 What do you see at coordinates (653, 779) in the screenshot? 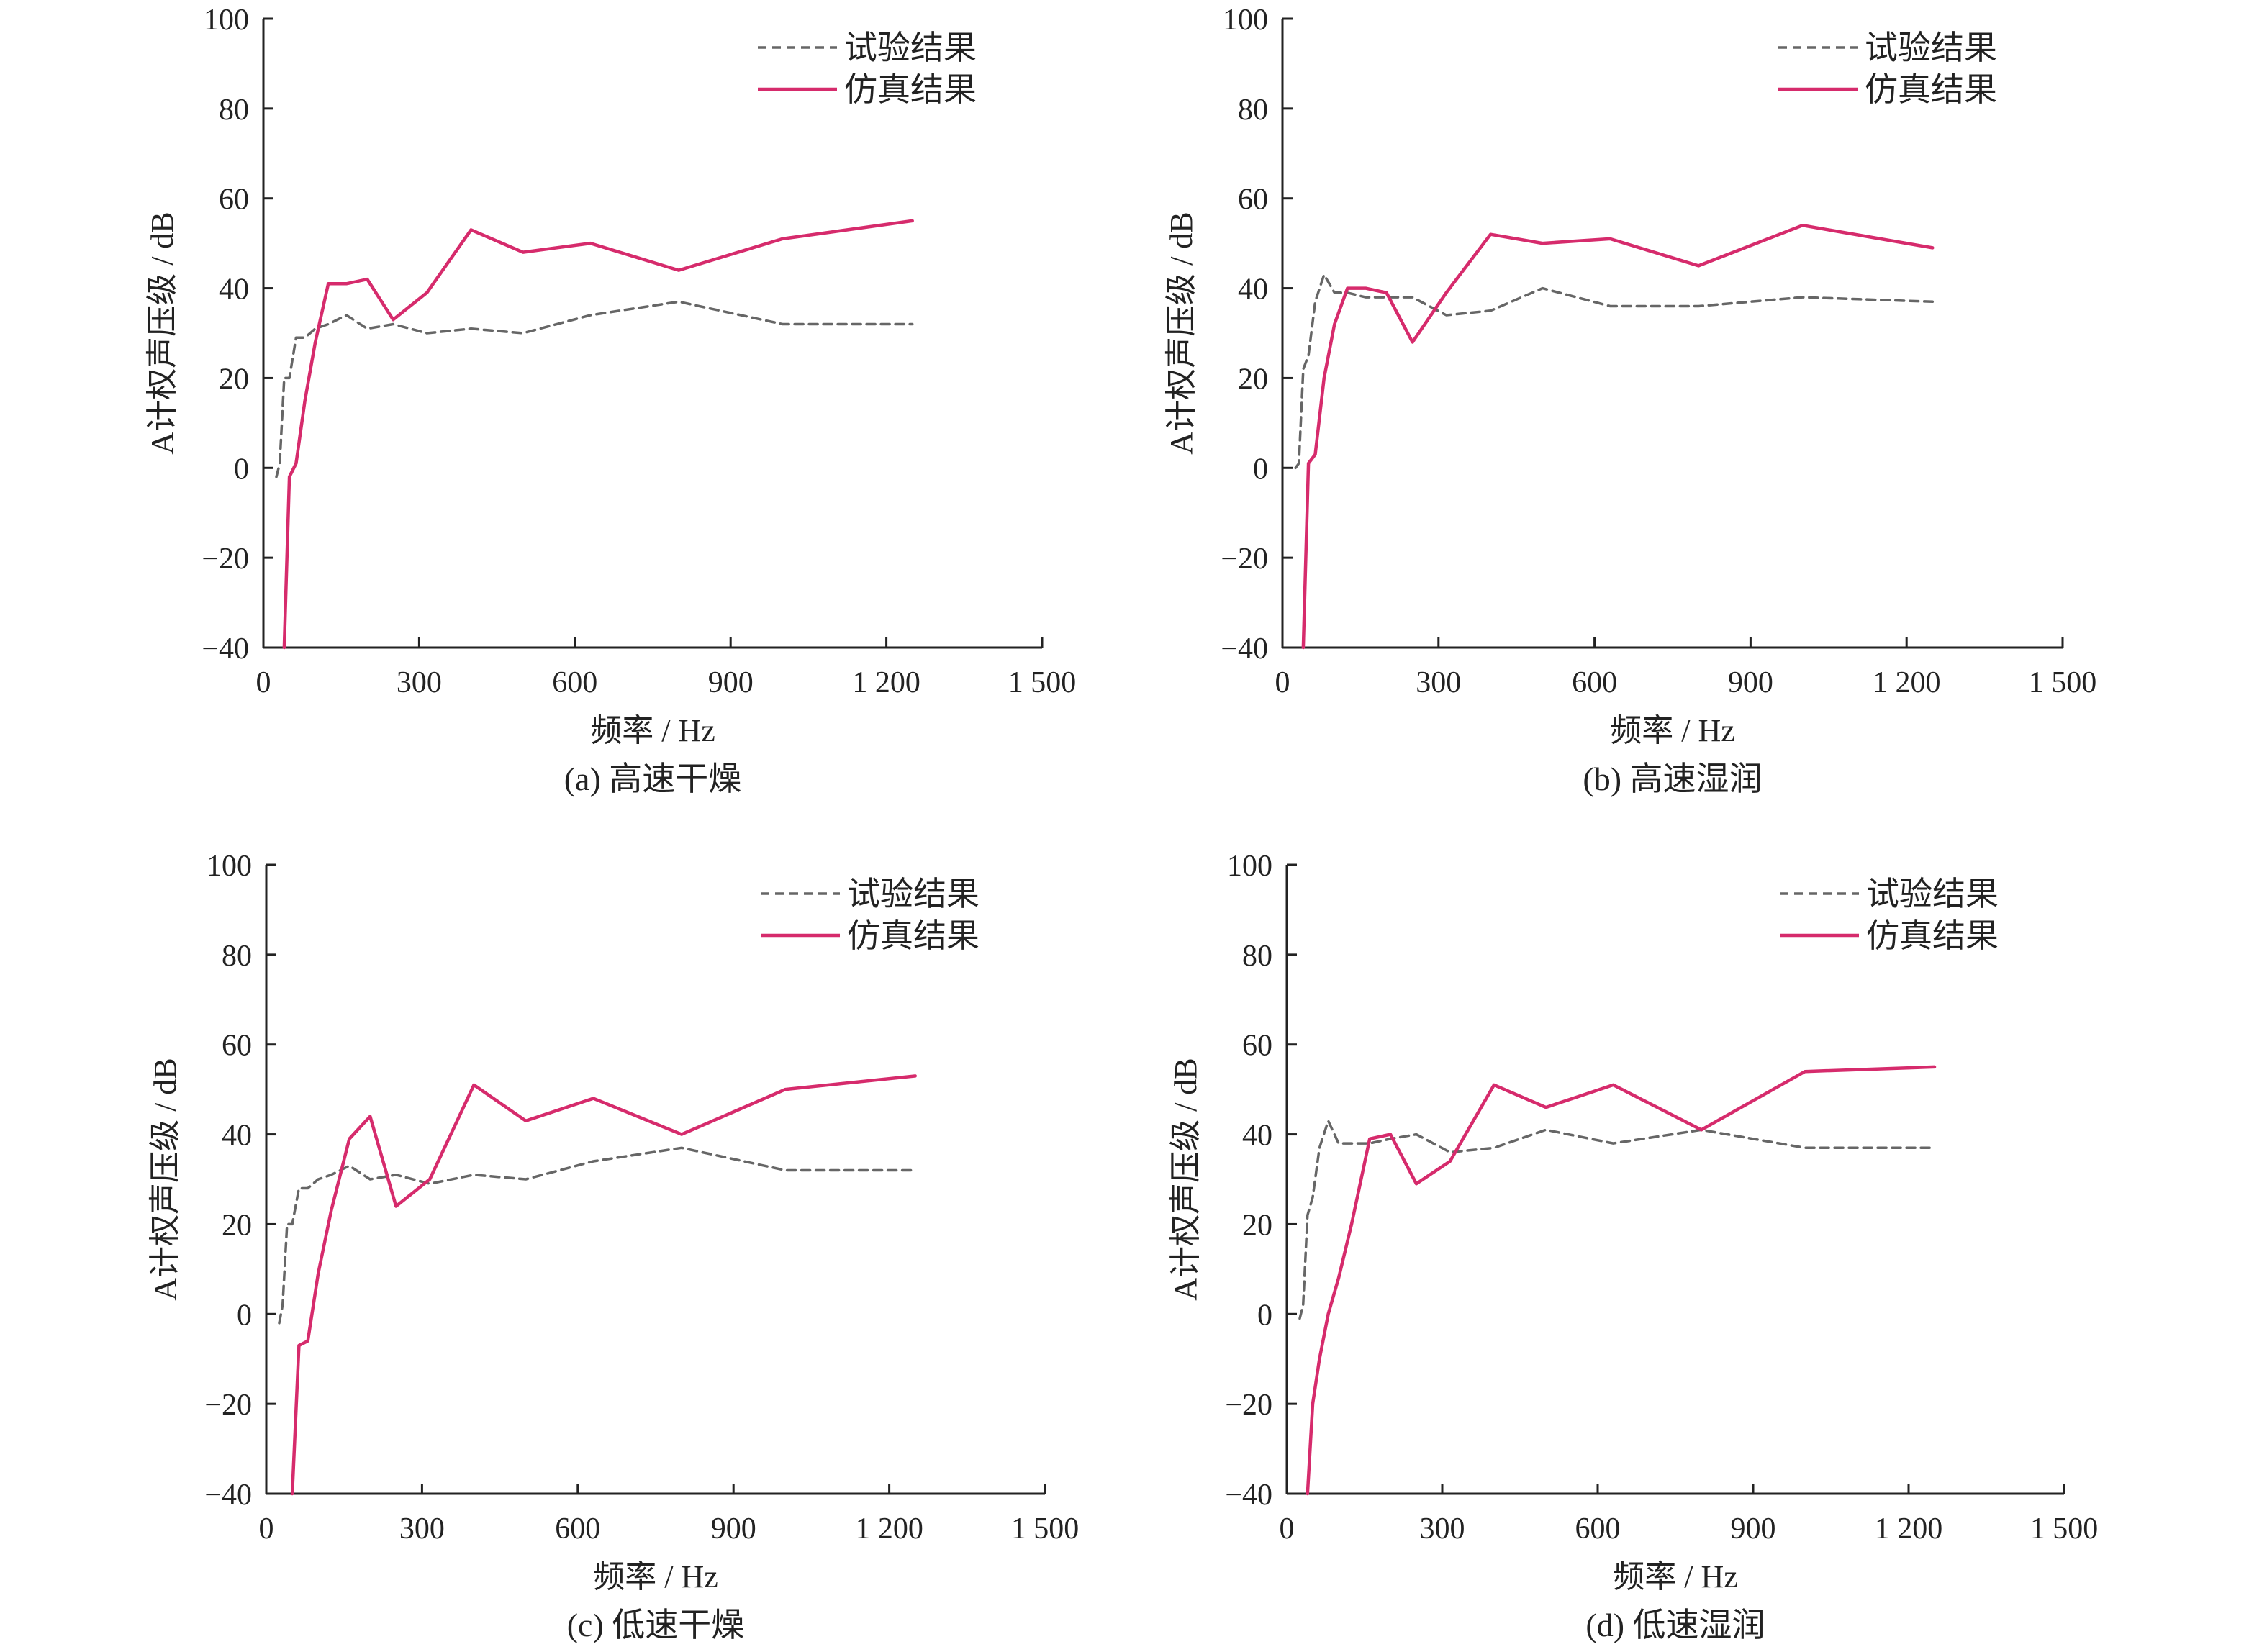
I see `panel-caption: (a) 高速干燥` at bounding box center [653, 779].